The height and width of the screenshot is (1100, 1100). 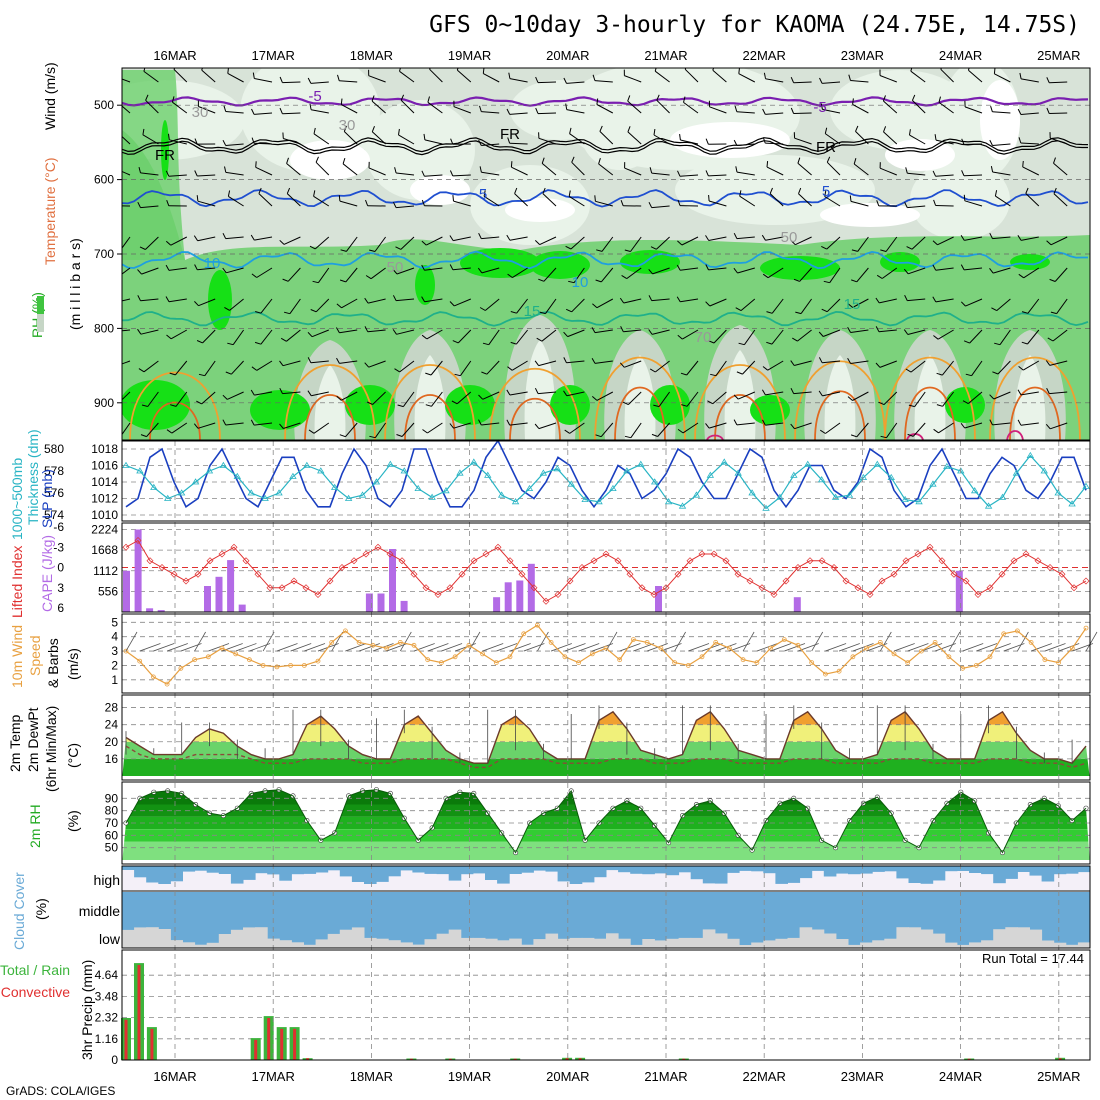 I want to click on temp2m-label: 2m Temp, so click(x=15, y=743).